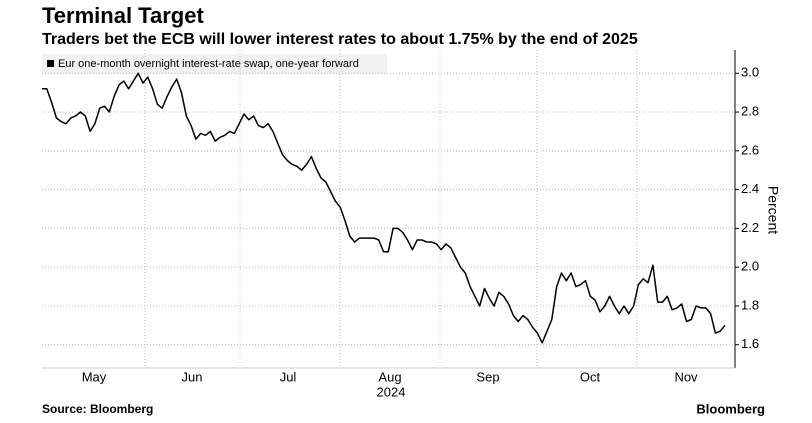 Image resolution: width=812 pixels, height=423 pixels. Describe the element at coordinates (750, 72) in the screenshot. I see `y-tick-label: 3.0` at that location.